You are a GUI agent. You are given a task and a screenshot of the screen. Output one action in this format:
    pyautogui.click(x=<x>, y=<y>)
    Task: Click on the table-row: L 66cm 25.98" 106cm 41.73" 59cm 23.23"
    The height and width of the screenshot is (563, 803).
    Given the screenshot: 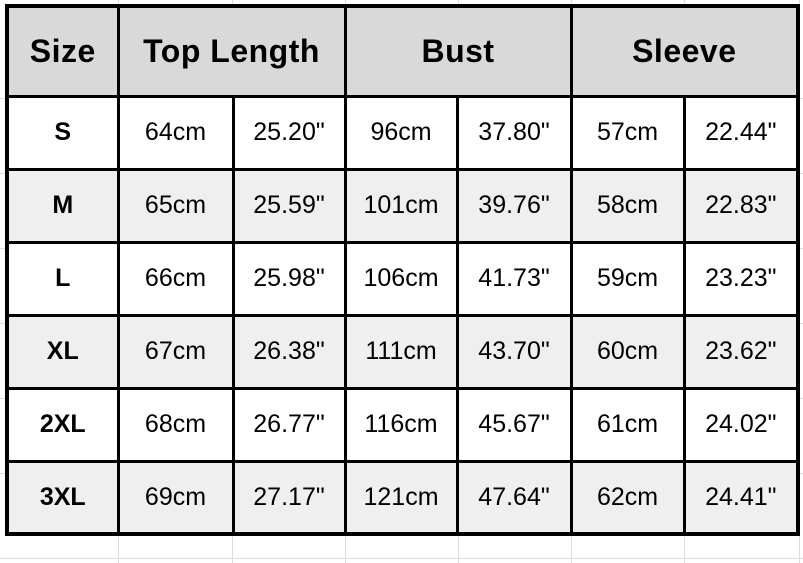 What is the action you would take?
    pyautogui.click(x=402, y=278)
    